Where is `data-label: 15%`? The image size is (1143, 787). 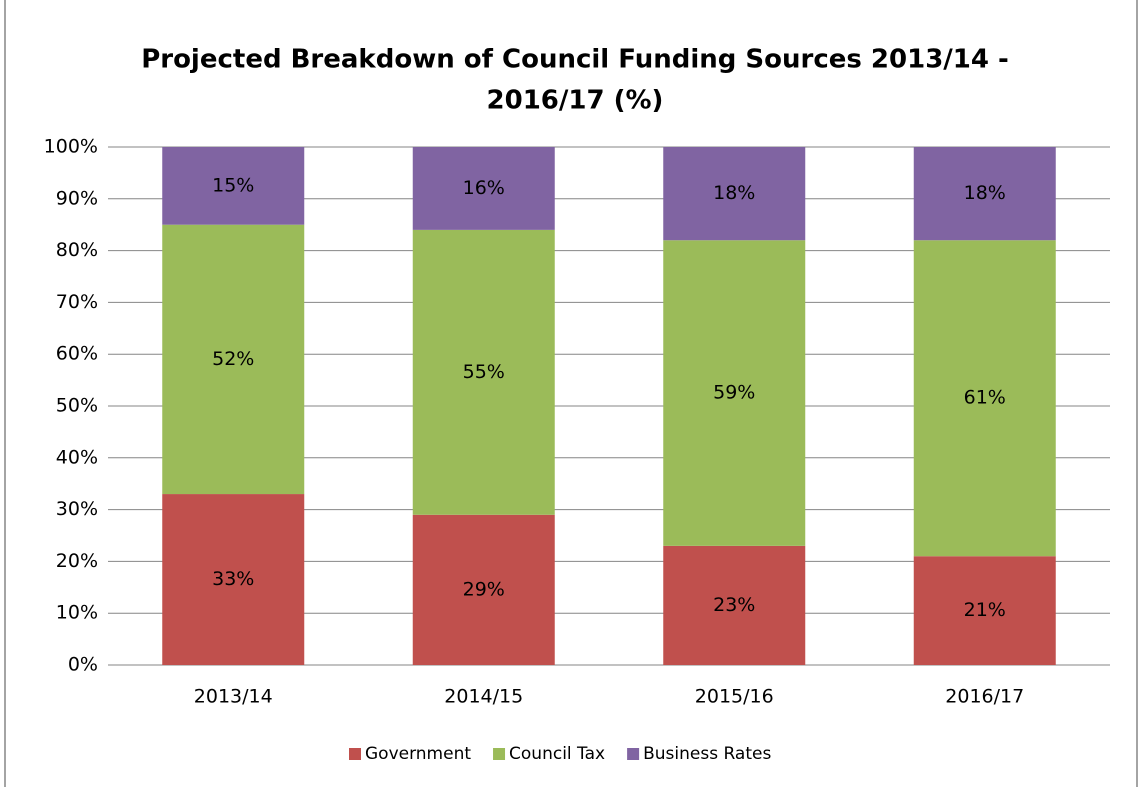
data-label: 15% is located at coordinates (233, 185).